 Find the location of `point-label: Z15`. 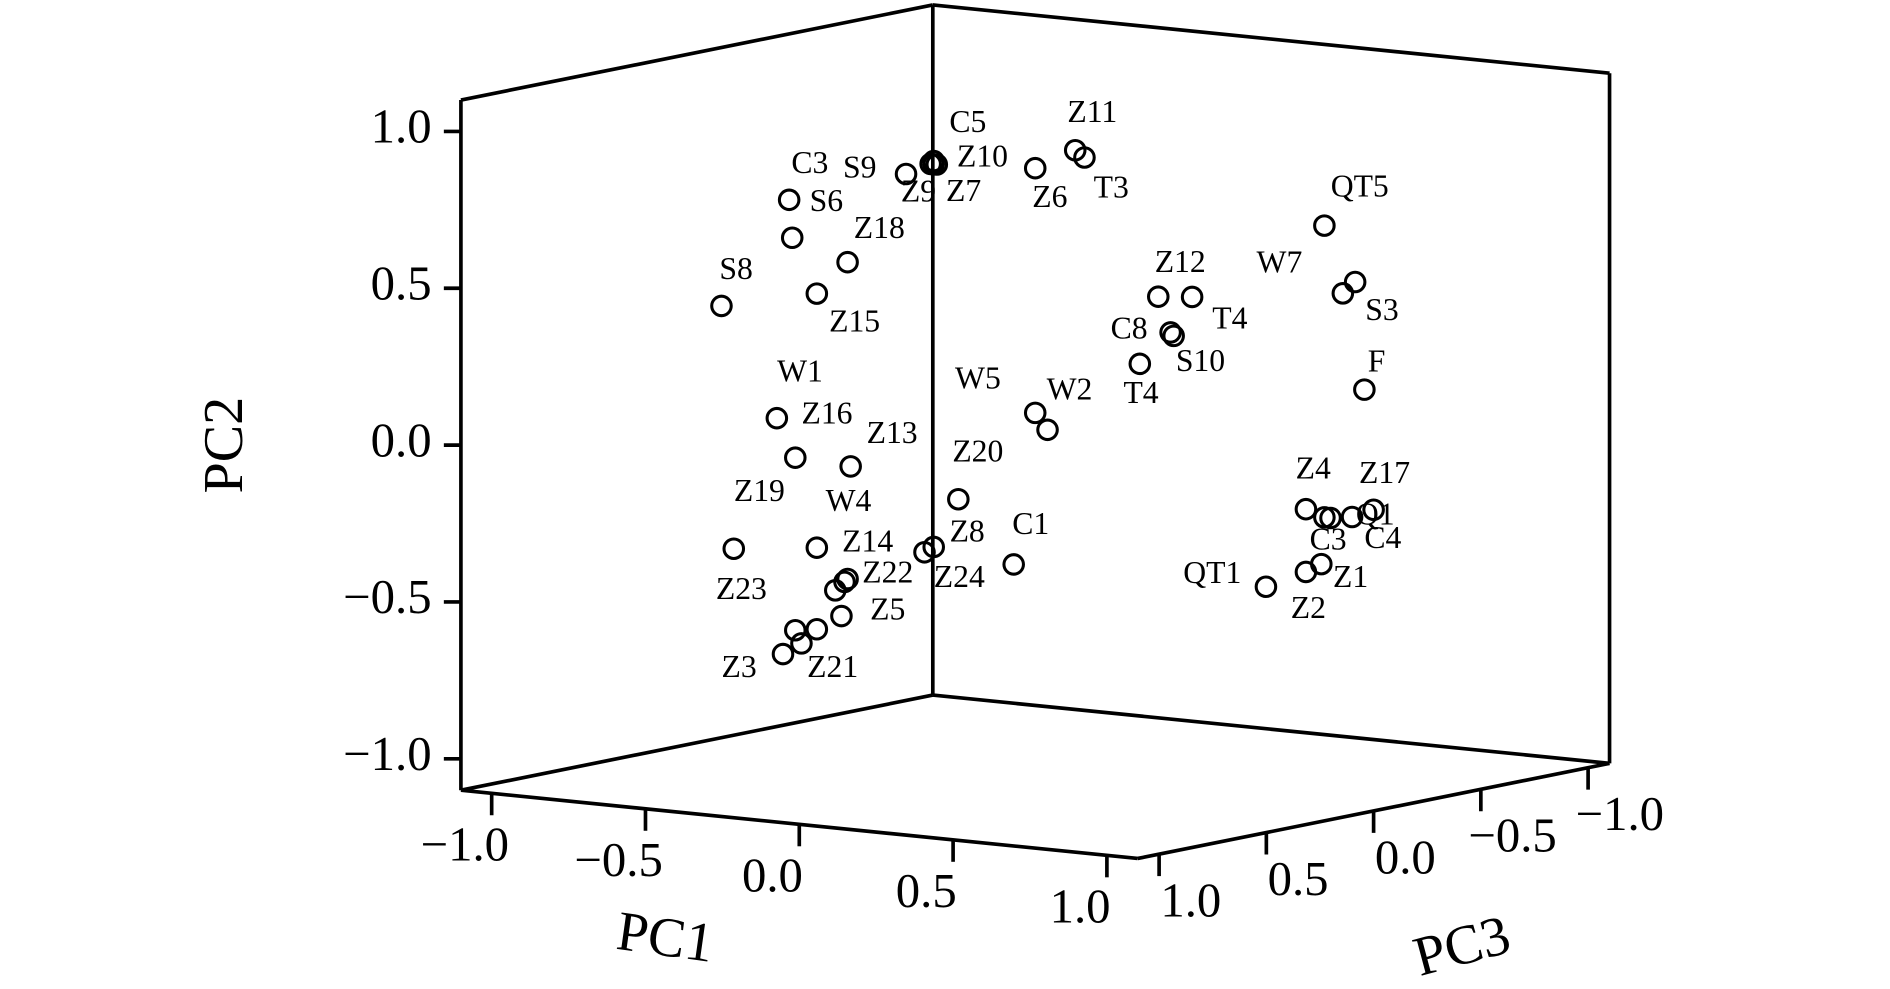

point-label: Z15 is located at coordinates (854, 320).